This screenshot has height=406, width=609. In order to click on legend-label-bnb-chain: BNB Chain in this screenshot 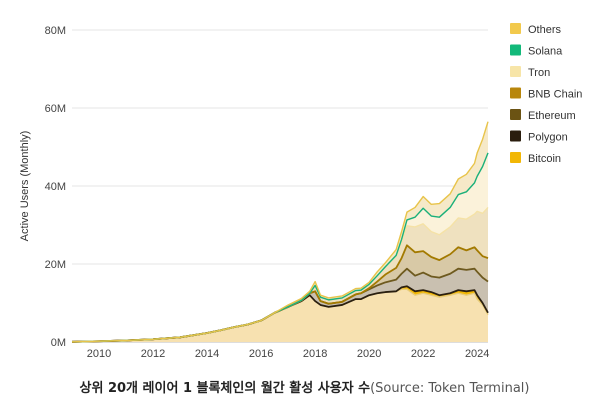, I will do `click(555, 95)`.